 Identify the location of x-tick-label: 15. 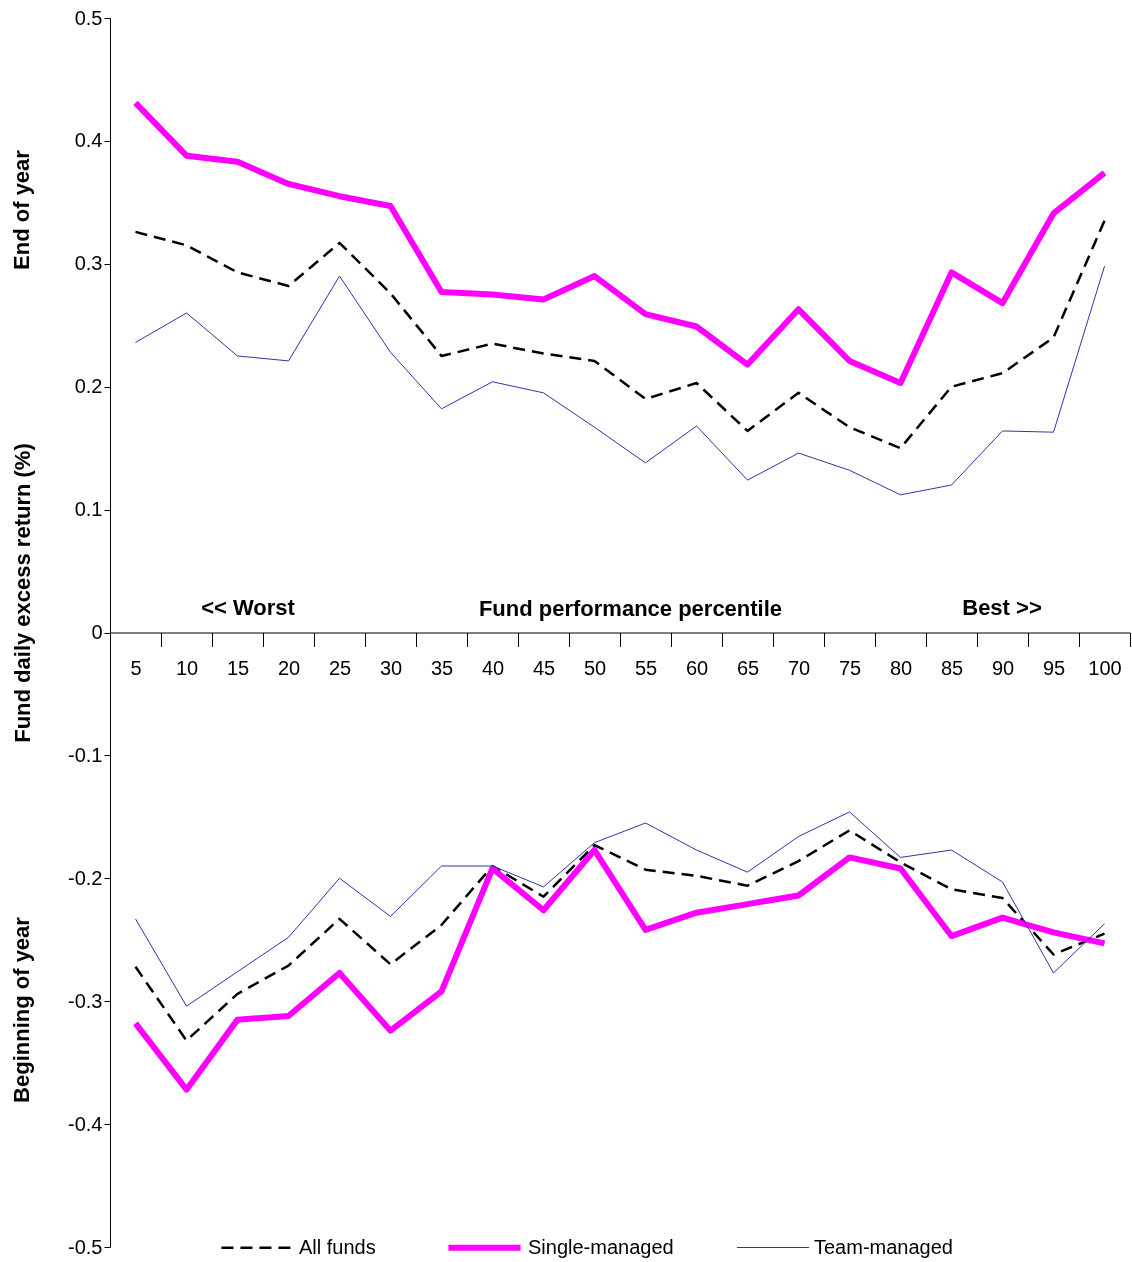
(238, 668).